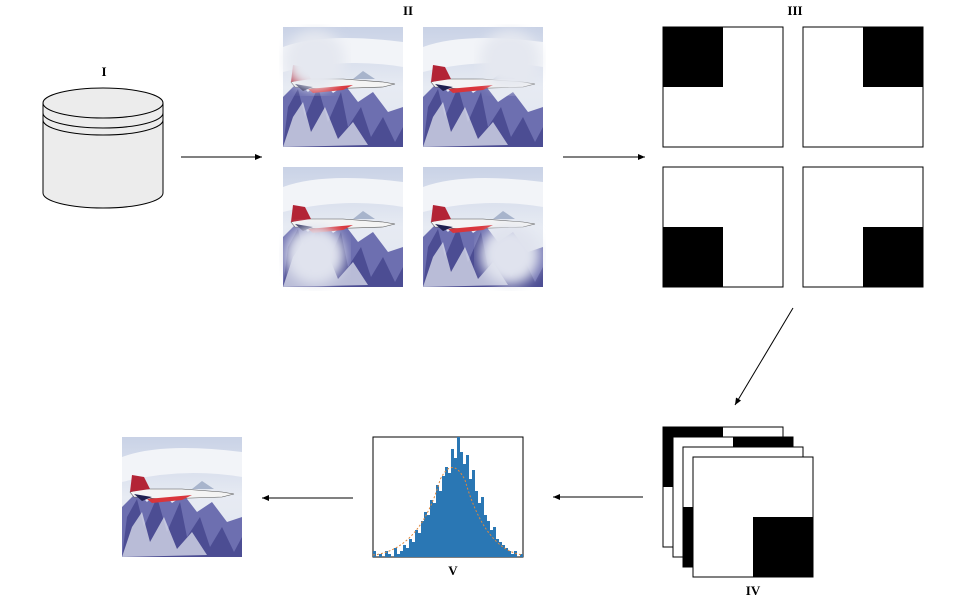 Image resolution: width=970 pixels, height=606 pixels. I want to click on cylinder-rings, so click(103, 124).